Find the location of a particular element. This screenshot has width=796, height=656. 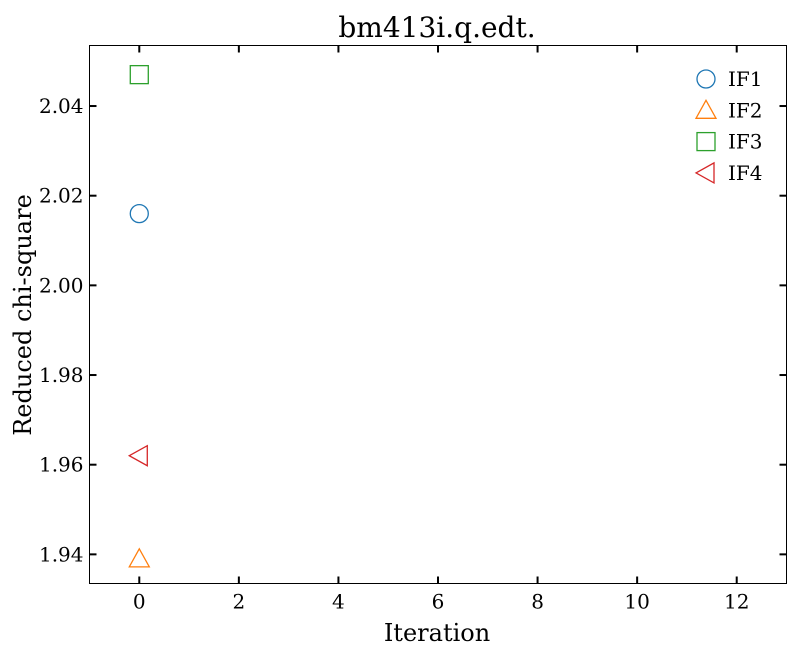

x-tick-label: 8 is located at coordinates (537, 602).